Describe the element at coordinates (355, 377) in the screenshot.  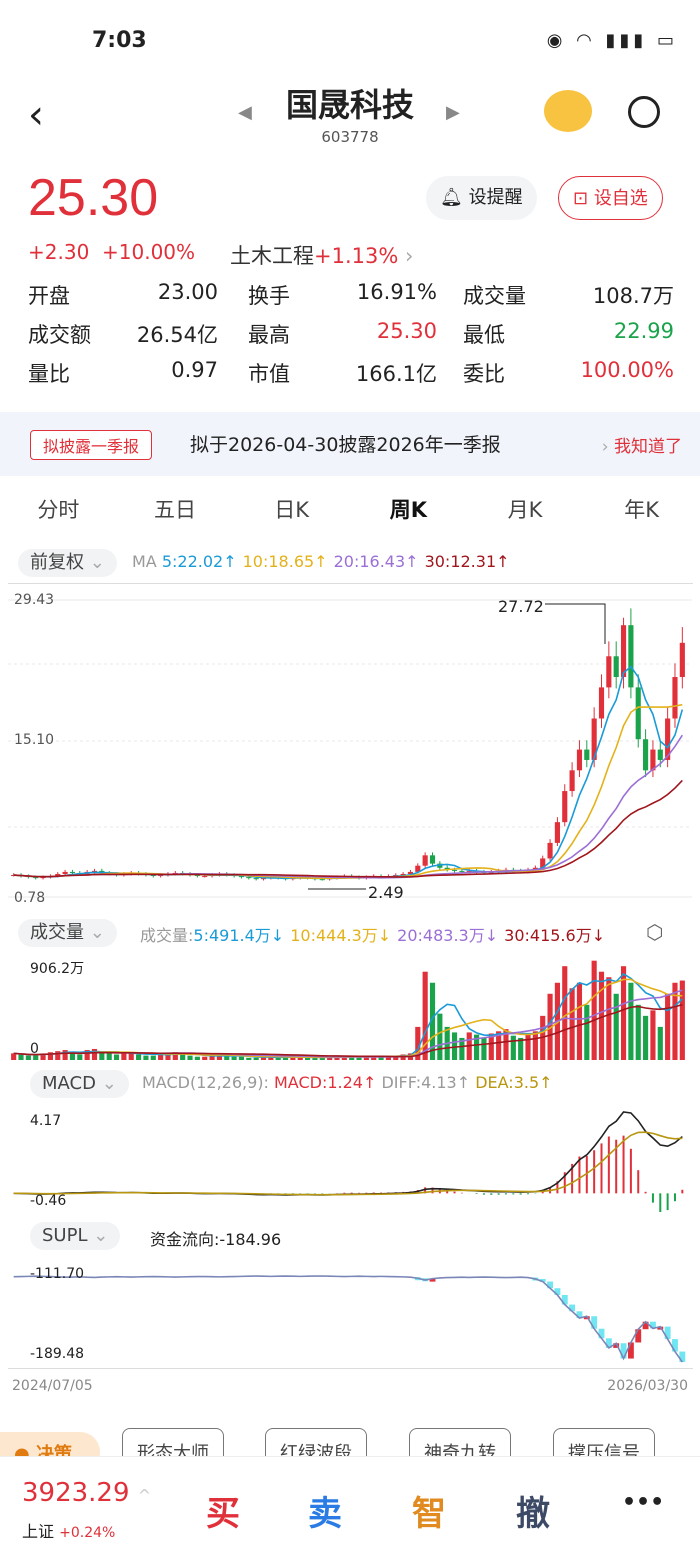
I see `stat-cell: 市值 166.1亿` at that location.